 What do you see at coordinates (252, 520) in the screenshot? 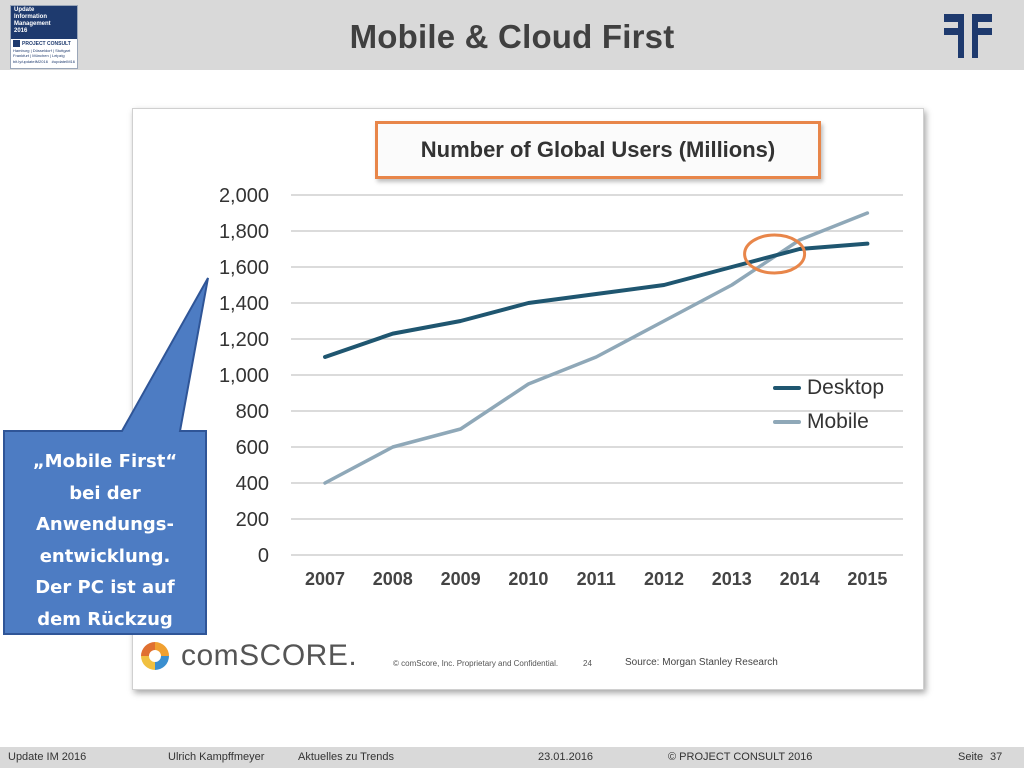
I see `y-tick-label: 200` at bounding box center [252, 520].